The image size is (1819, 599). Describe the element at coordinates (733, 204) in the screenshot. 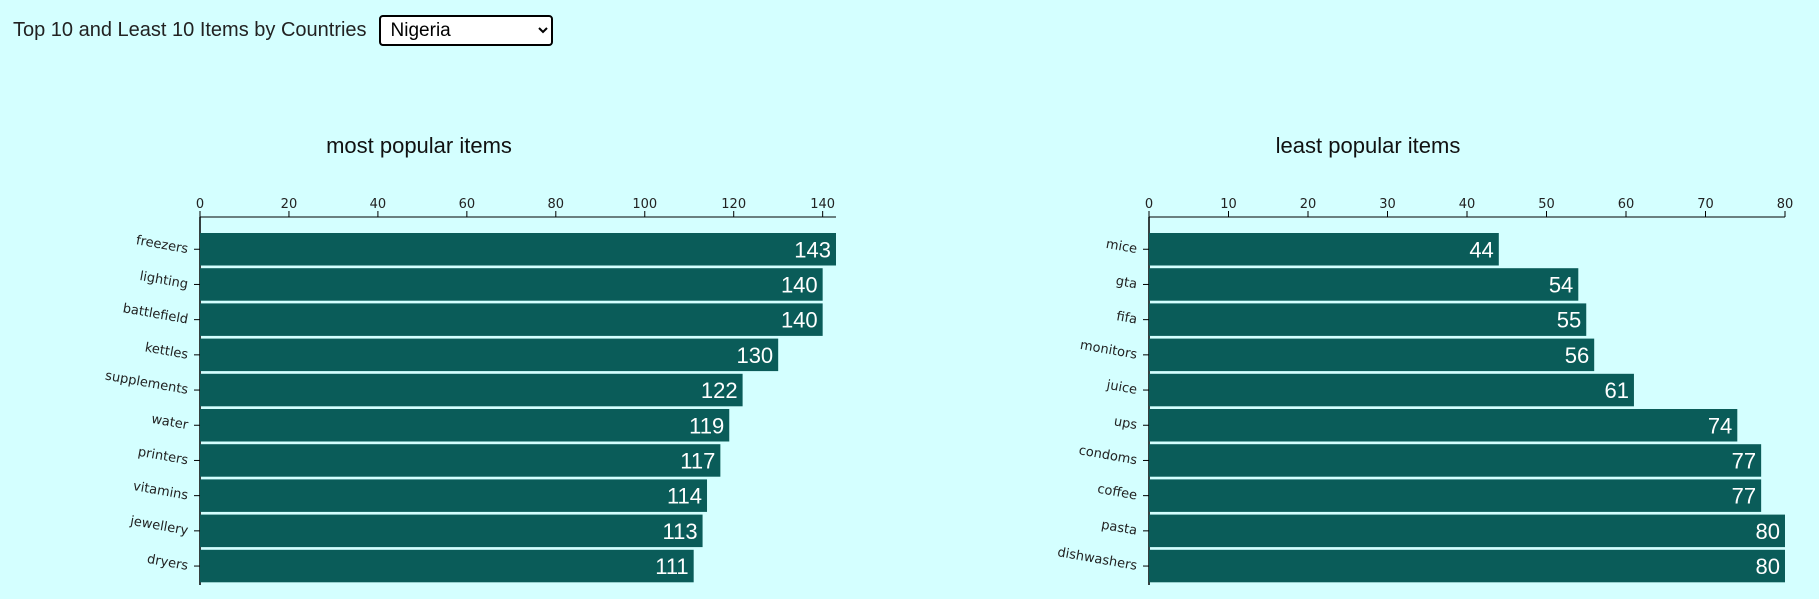

I see `popular-x-tick-label: 120` at that location.